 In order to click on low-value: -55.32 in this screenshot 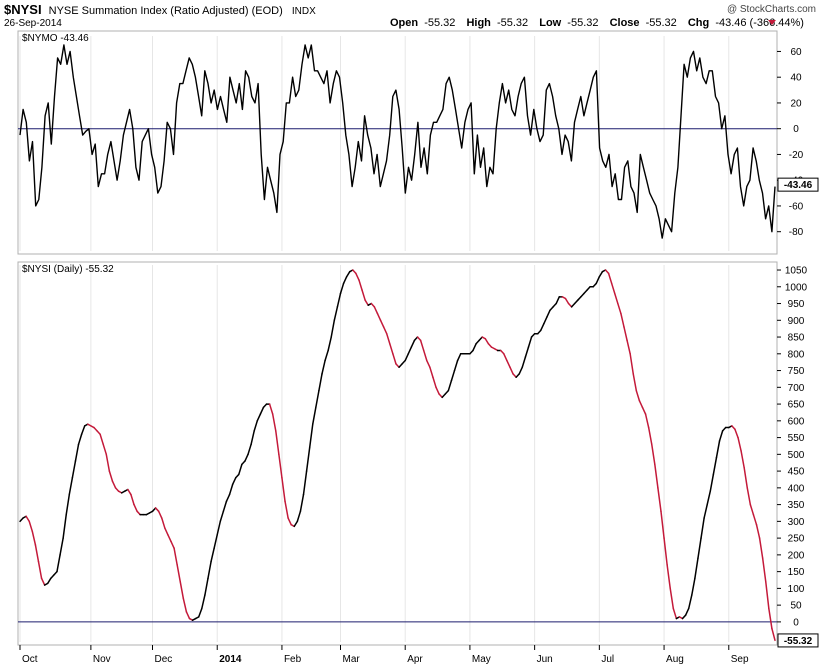, I will do `click(582, 23)`.